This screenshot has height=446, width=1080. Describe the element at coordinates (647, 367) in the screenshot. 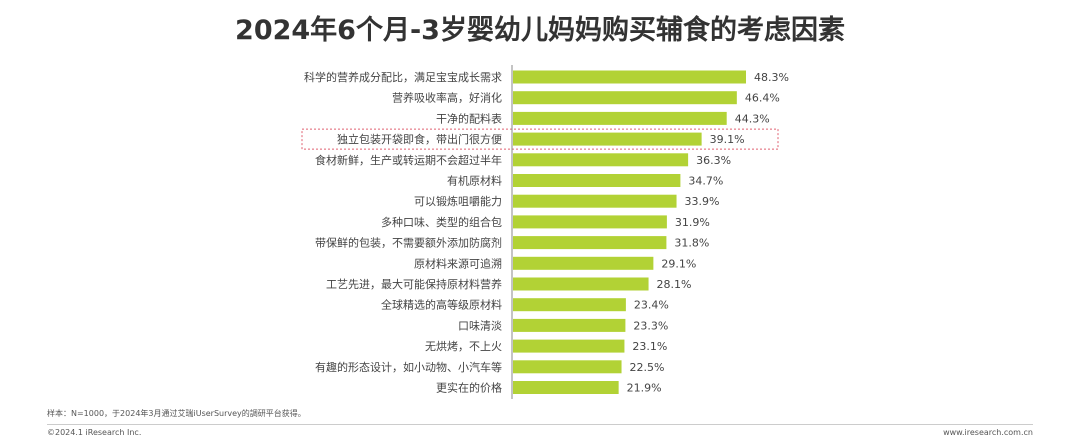

I see `data-label: 22.5%` at that location.